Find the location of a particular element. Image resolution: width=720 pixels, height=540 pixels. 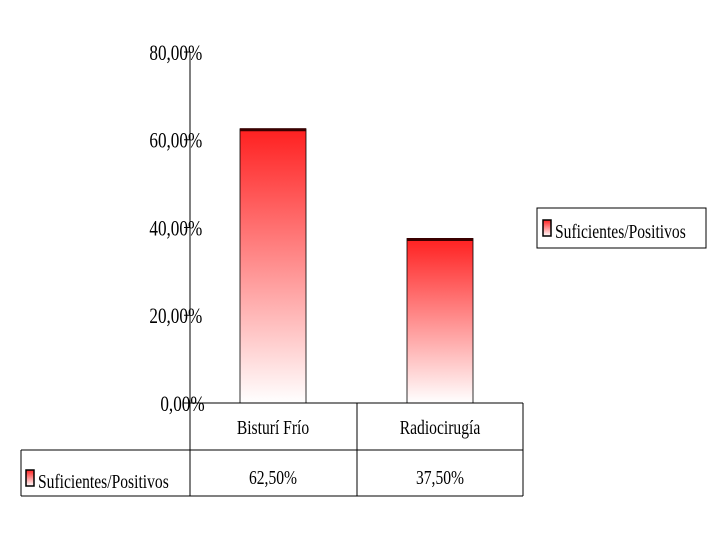

legend-box is located at coordinates (621, 228).